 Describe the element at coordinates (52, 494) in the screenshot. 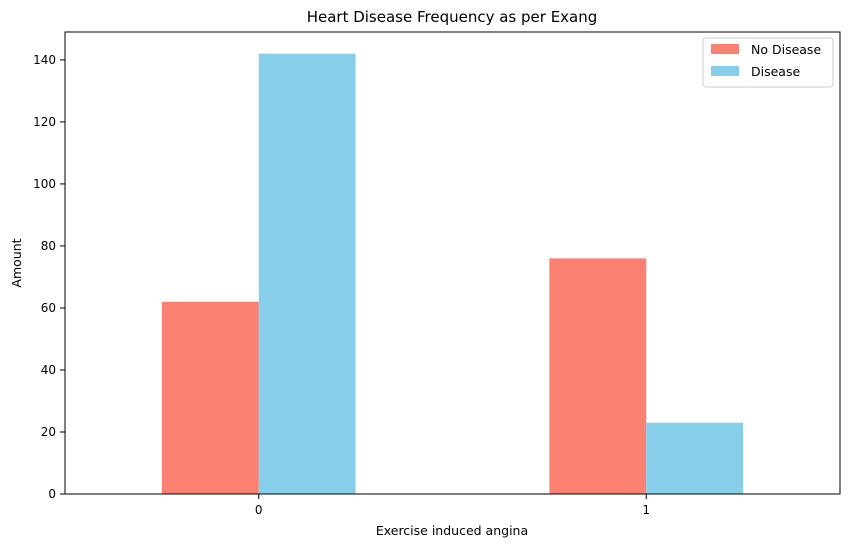

I see `y-tick-label: 0` at that location.